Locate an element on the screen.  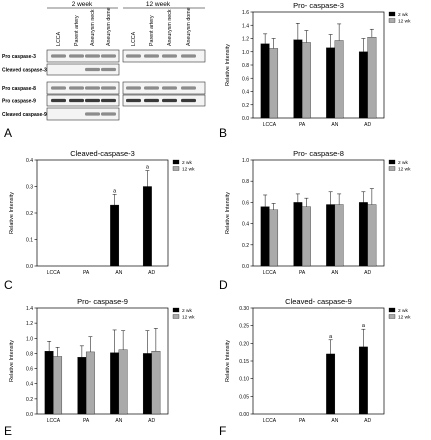
plot-frame is located at coordinates (102, 361).